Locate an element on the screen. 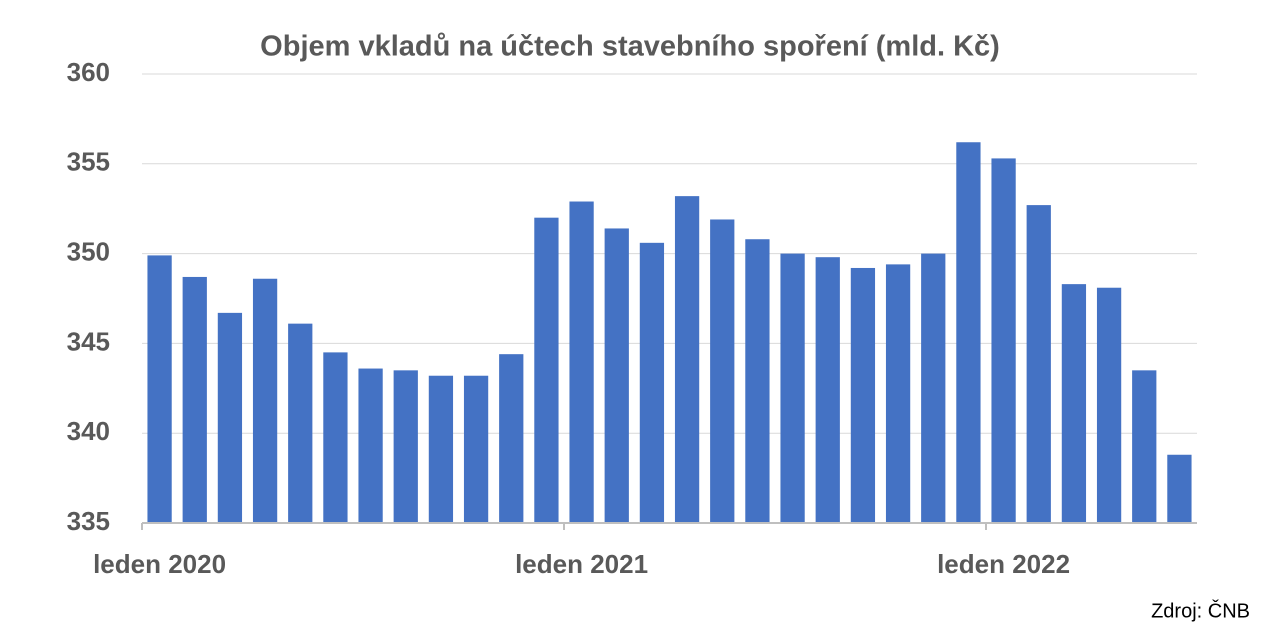 This screenshot has width=1274, height=643. x-tick-label: leden 2022 is located at coordinates (1003, 564).